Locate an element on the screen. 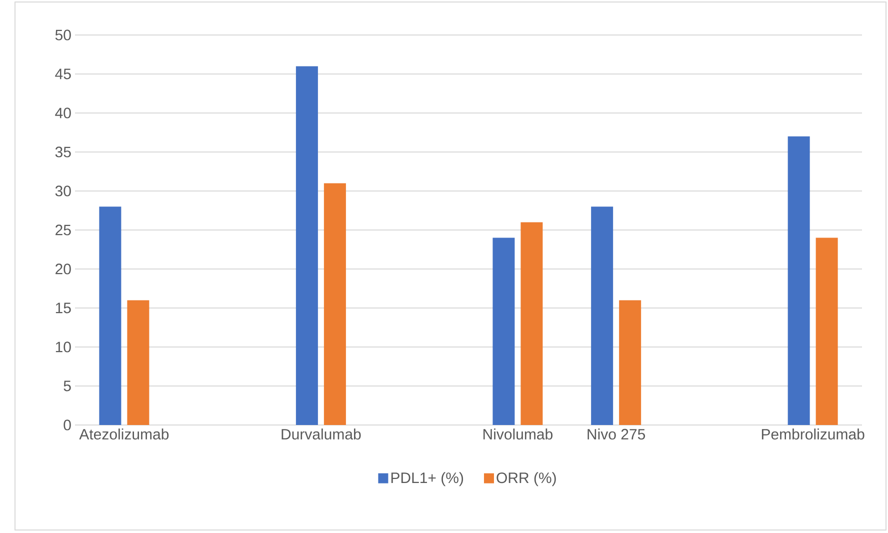 The height and width of the screenshot is (533, 888). legend-label: PDL1+ (%) is located at coordinates (427, 479).